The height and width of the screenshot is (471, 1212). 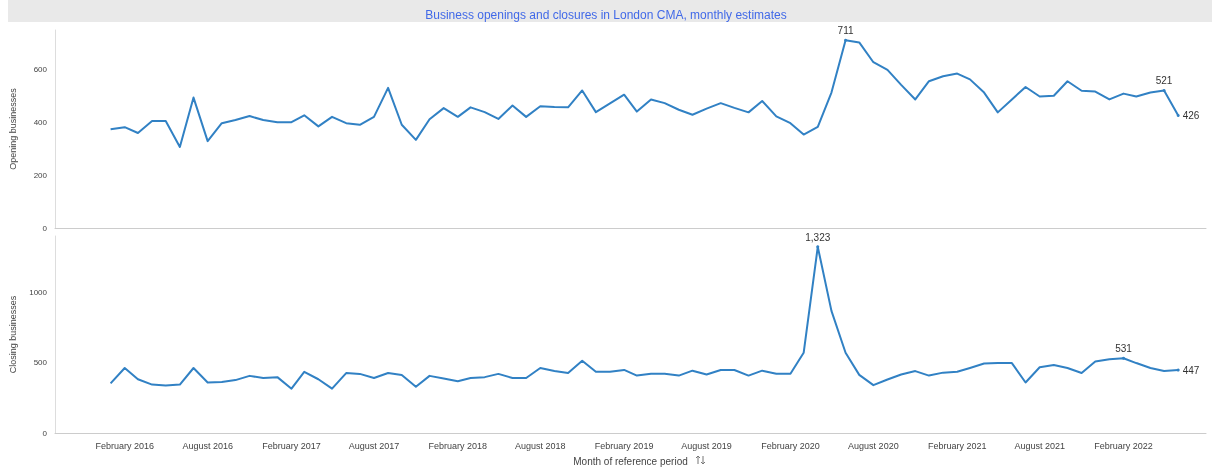 I want to click on x-tick-label: February 2017, so click(x=291, y=445).